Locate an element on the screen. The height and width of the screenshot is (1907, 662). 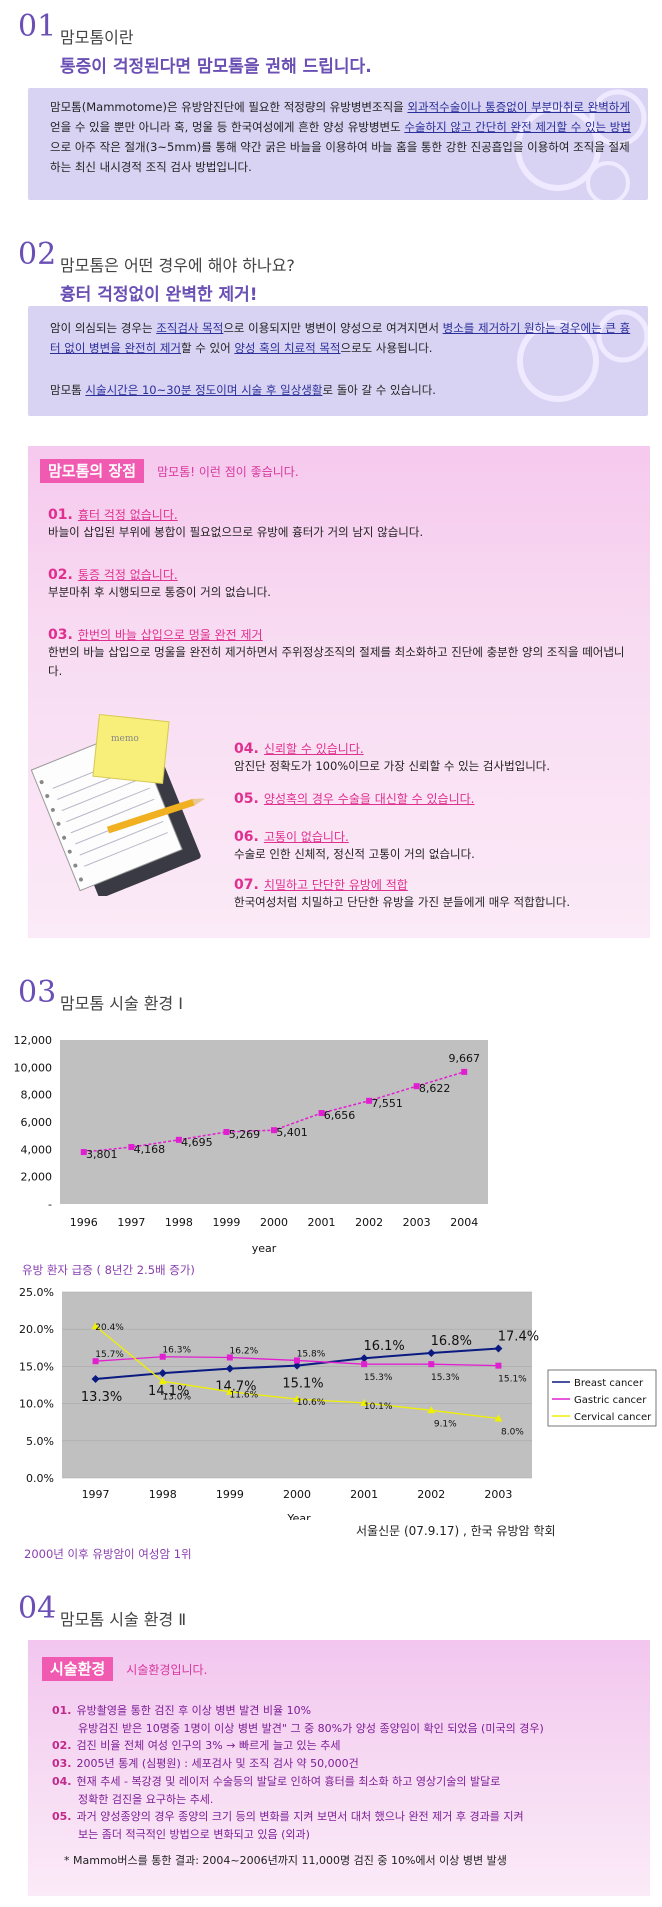
advantage-desc: 암진단 정확도가 100%이므로 가장 신뢰할 수 있는 검사법입니다. is located at coordinates (392, 766).